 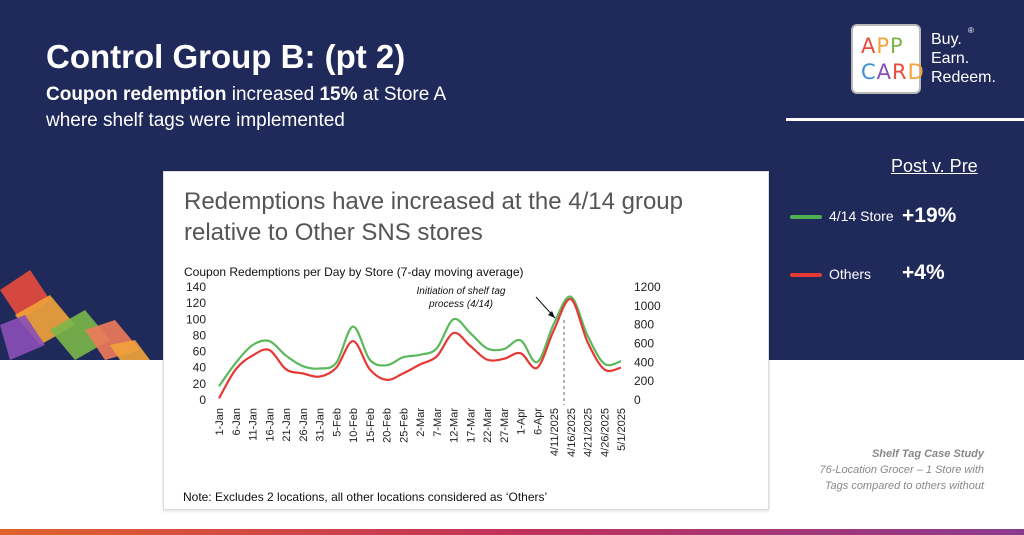 I want to click on right-tick-label: 1200, so click(x=647, y=287).